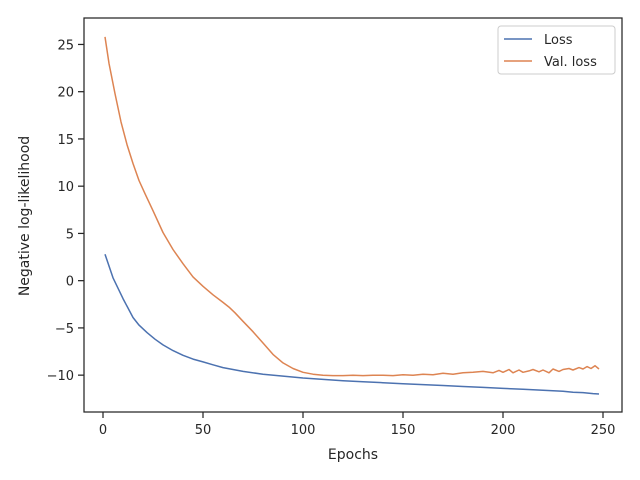 The width and height of the screenshot is (640, 480). Describe the element at coordinates (103, 430) in the screenshot. I see `x-tick-label-0: 0` at that location.